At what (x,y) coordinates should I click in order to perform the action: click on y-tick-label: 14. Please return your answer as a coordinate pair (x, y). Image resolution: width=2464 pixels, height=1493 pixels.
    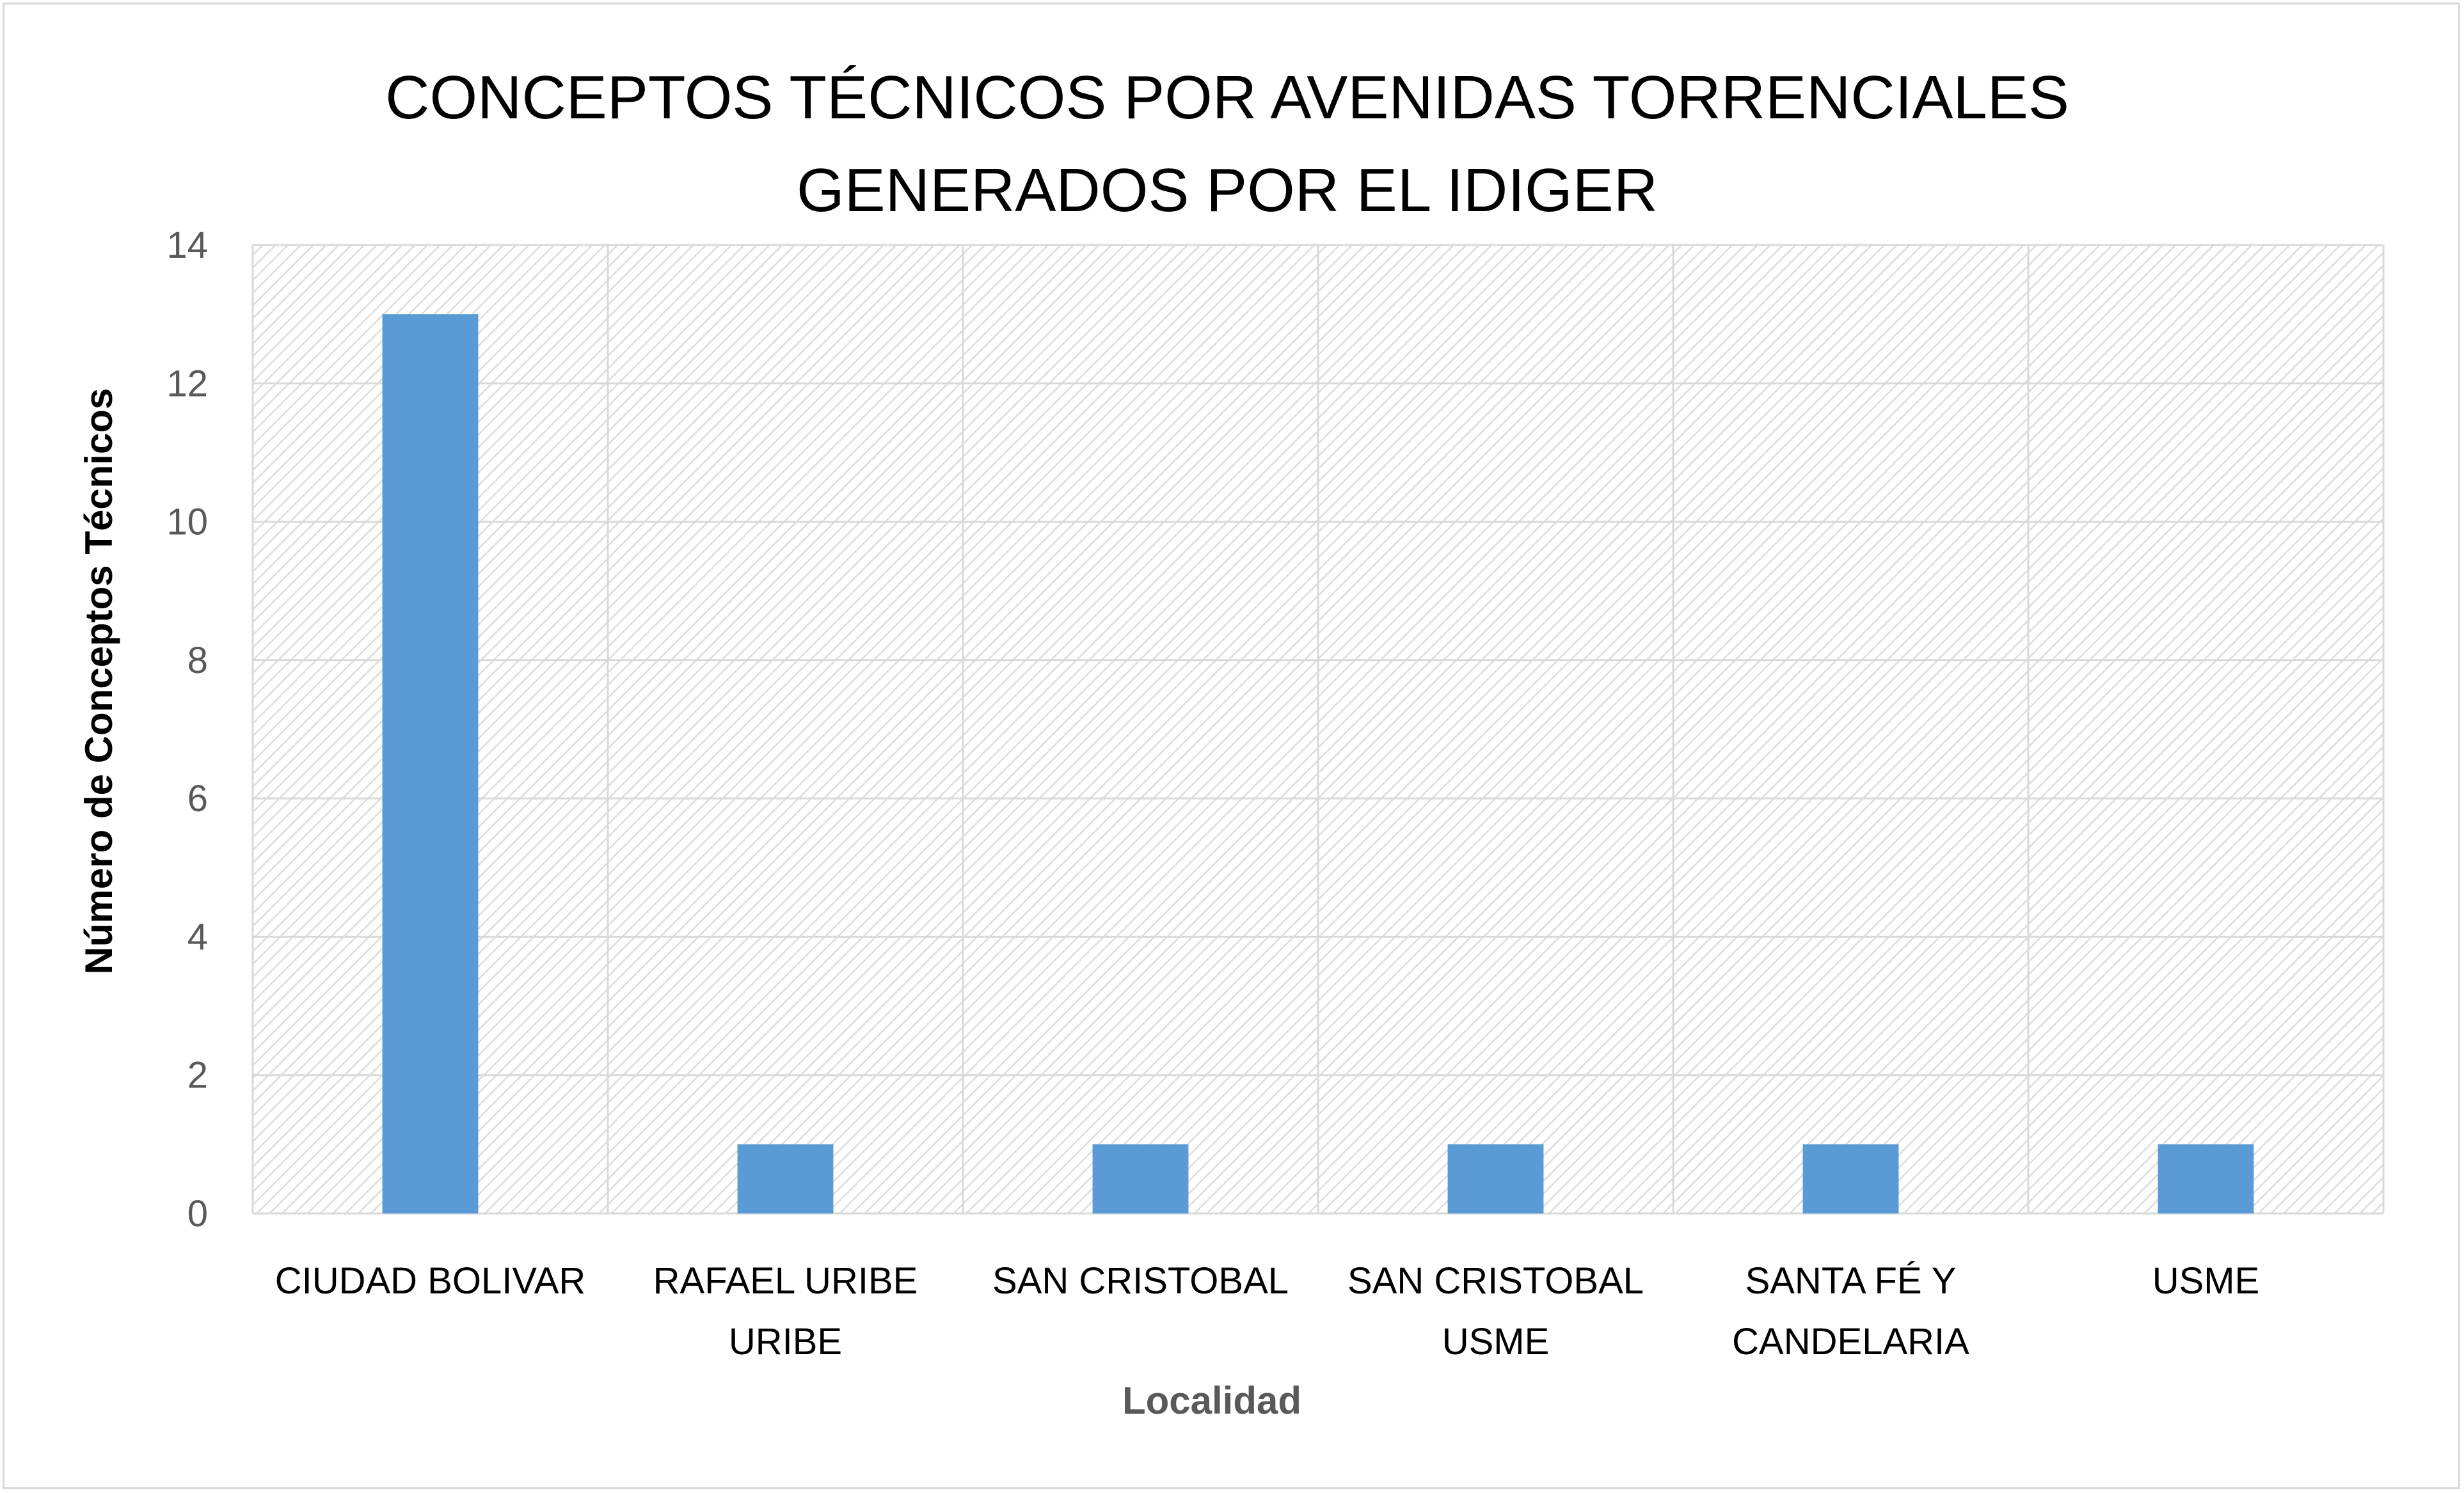
    Looking at the image, I should click on (187, 245).